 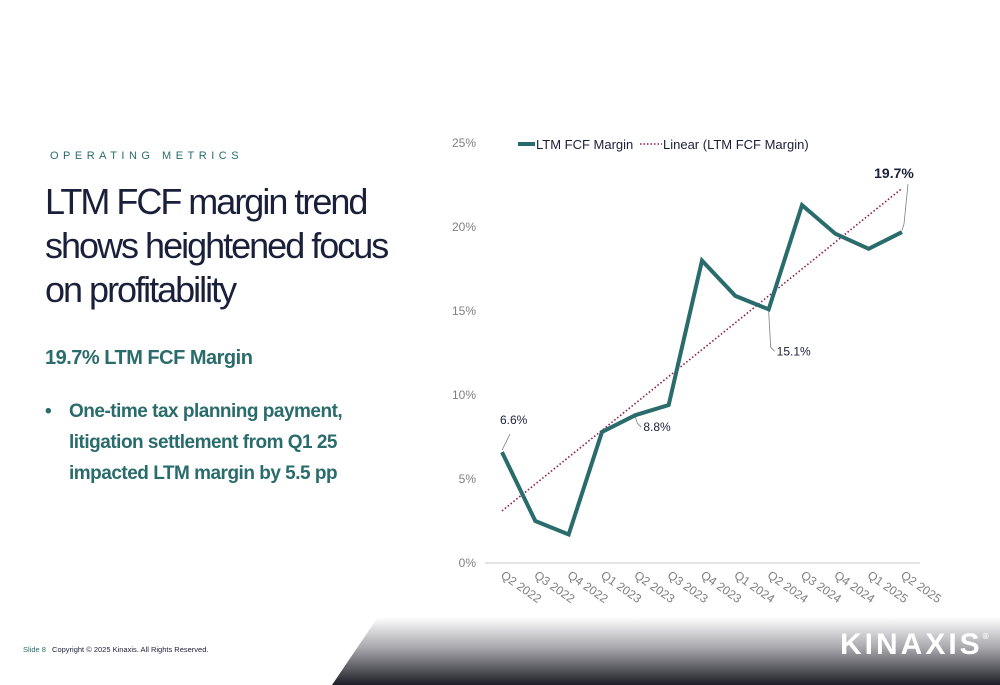 What do you see at coordinates (141, 289) in the screenshot?
I see `headline-line: on profitability` at bounding box center [141, 289].